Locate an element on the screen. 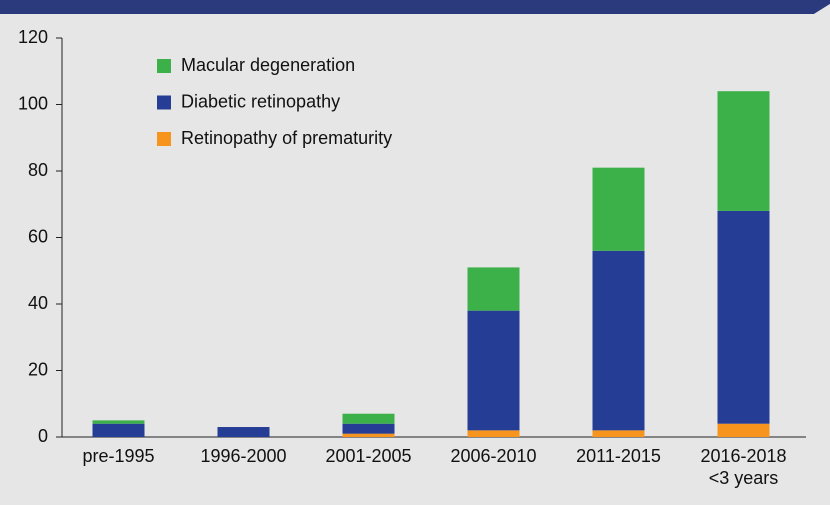 The image size is (830, 505). y-tick-label: 80 is located at coordinates (38, 170).